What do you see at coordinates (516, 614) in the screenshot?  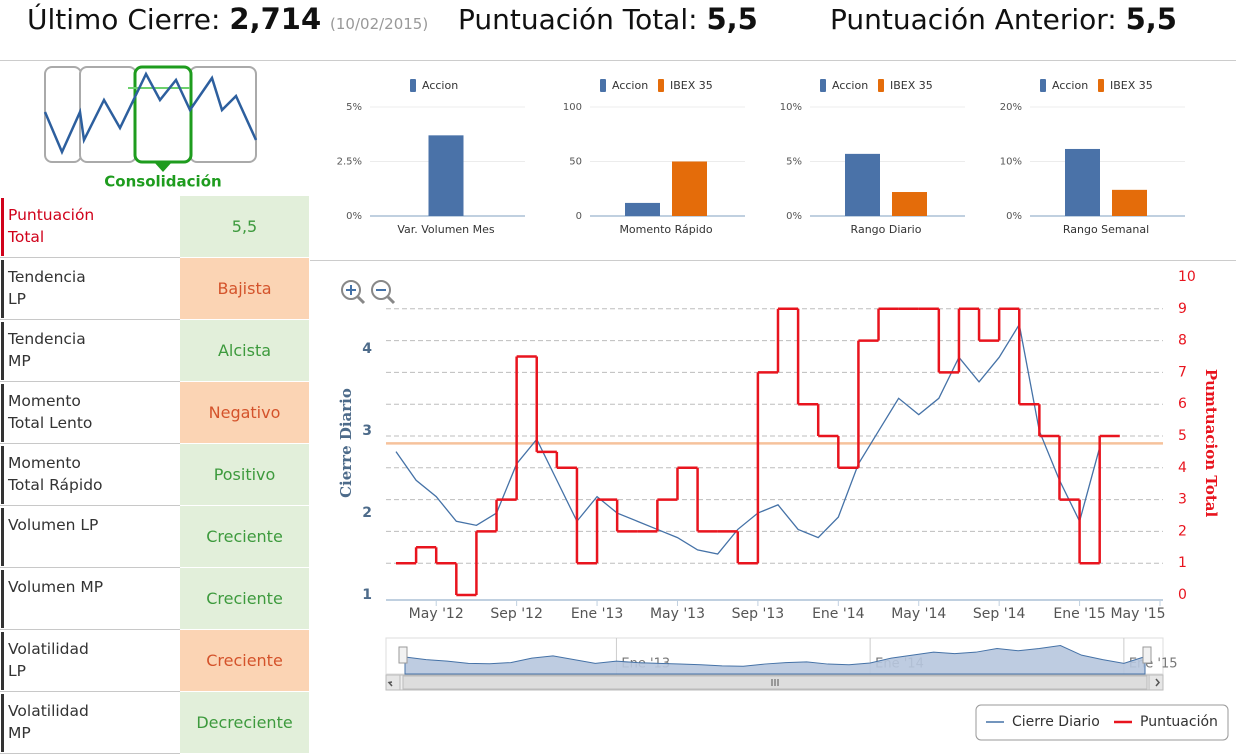 I see `x-tick-label: Sep '12` at bounding box center [516, 614].